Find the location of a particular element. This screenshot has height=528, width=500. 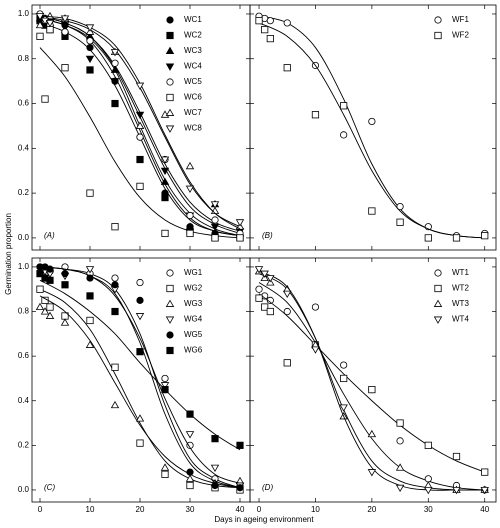

x-axis-label: Days in ageing environment is located at coordinates (264, 519).